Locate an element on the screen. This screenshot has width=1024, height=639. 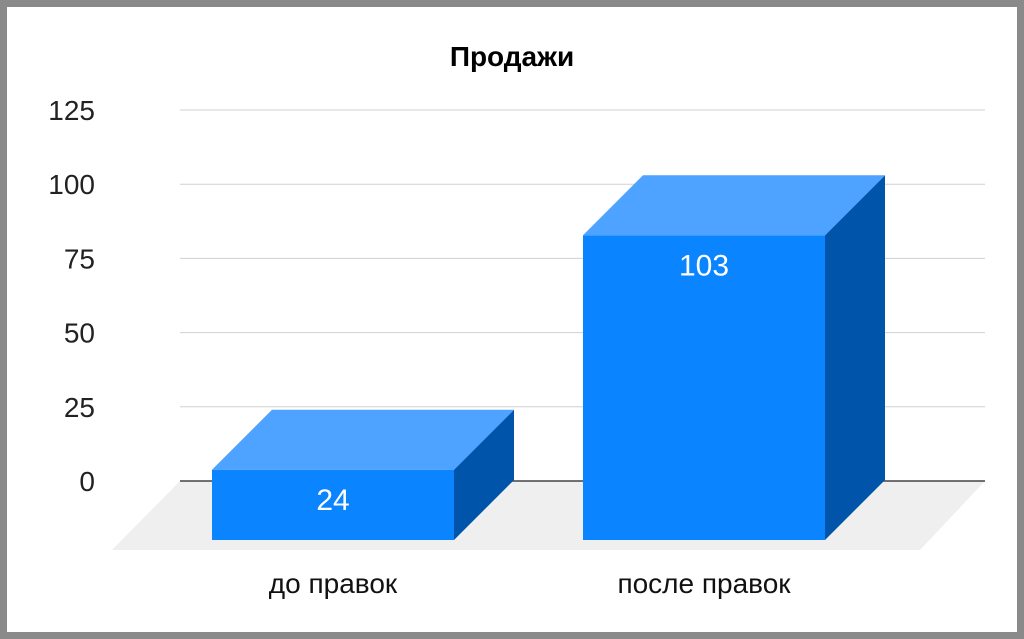
y-tick-label: 75 is located at coordinates (79, 258).